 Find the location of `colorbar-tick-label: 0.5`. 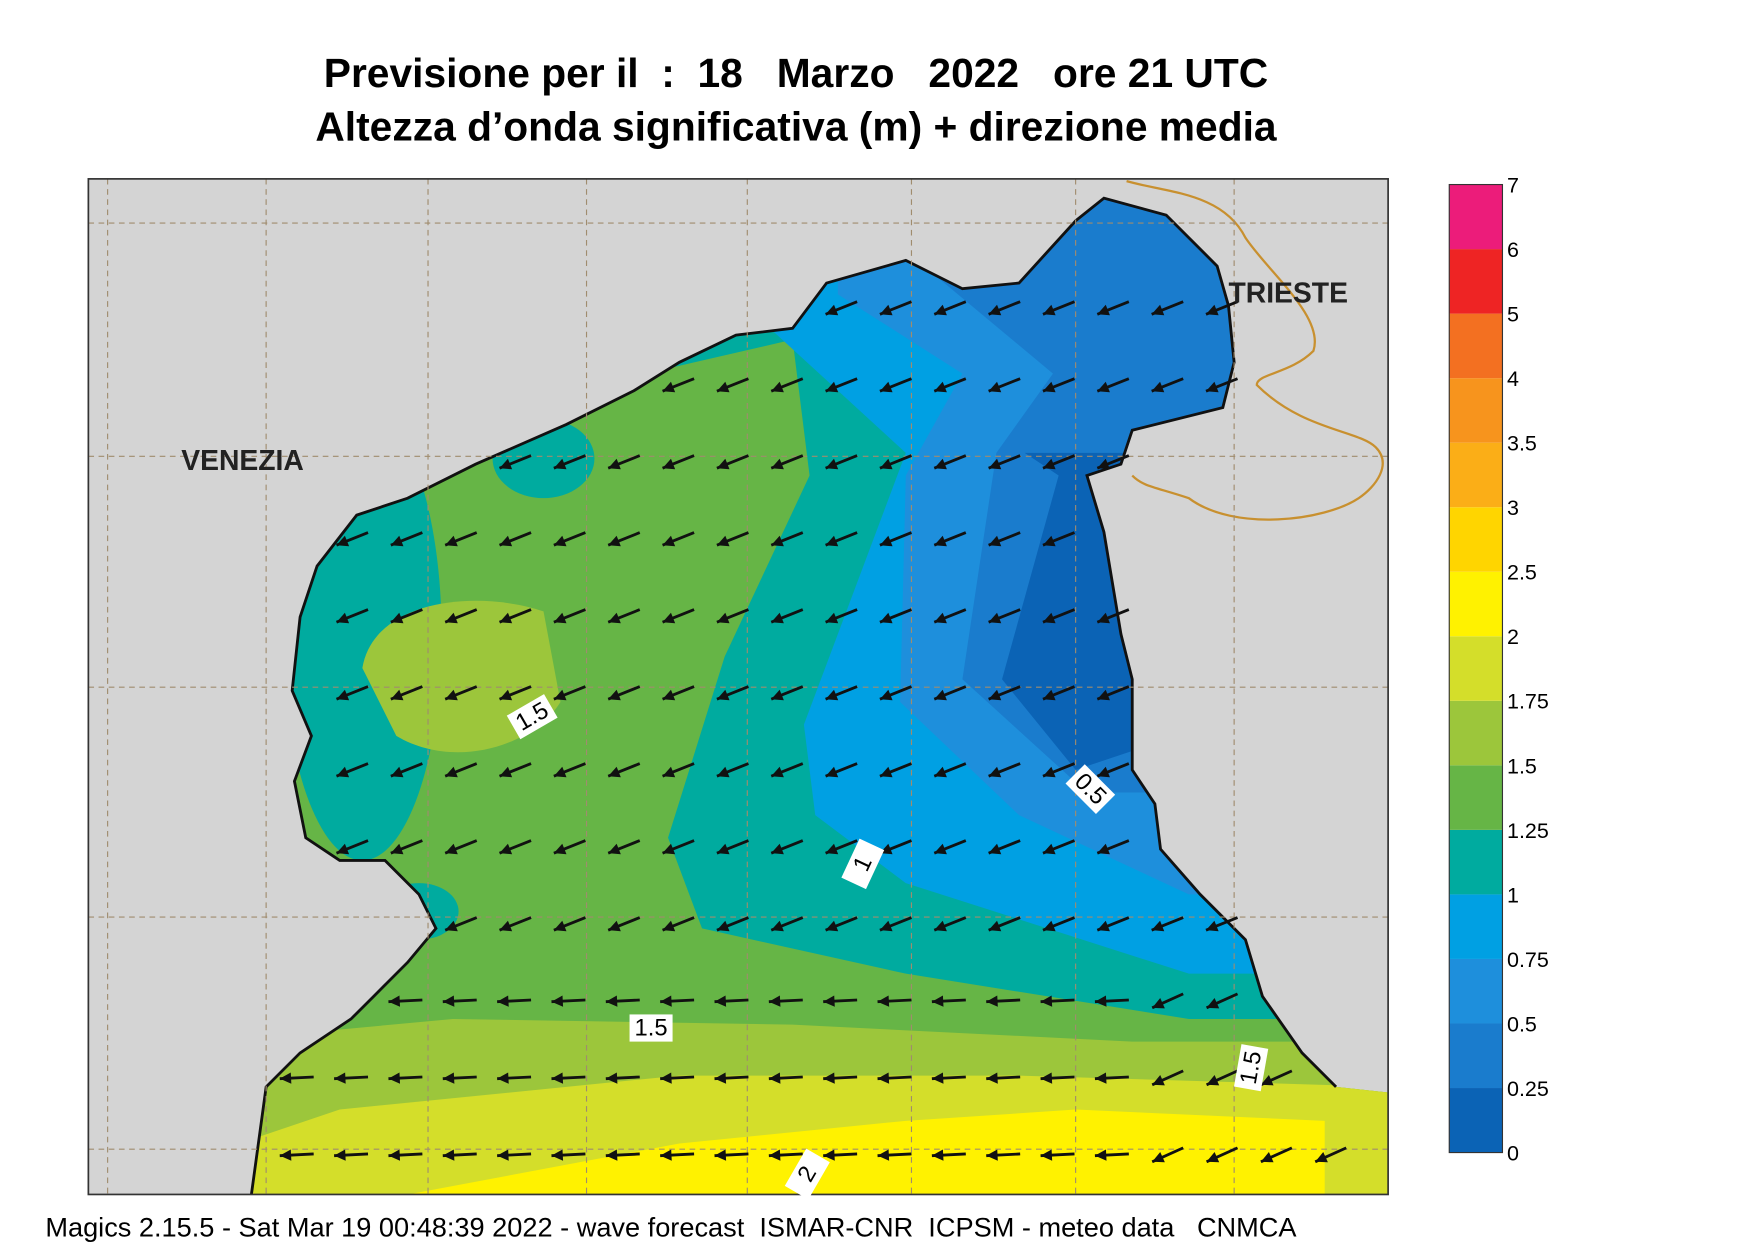

colorbar-tick-label: 0.5 is located at coordinates (1522, 1024).